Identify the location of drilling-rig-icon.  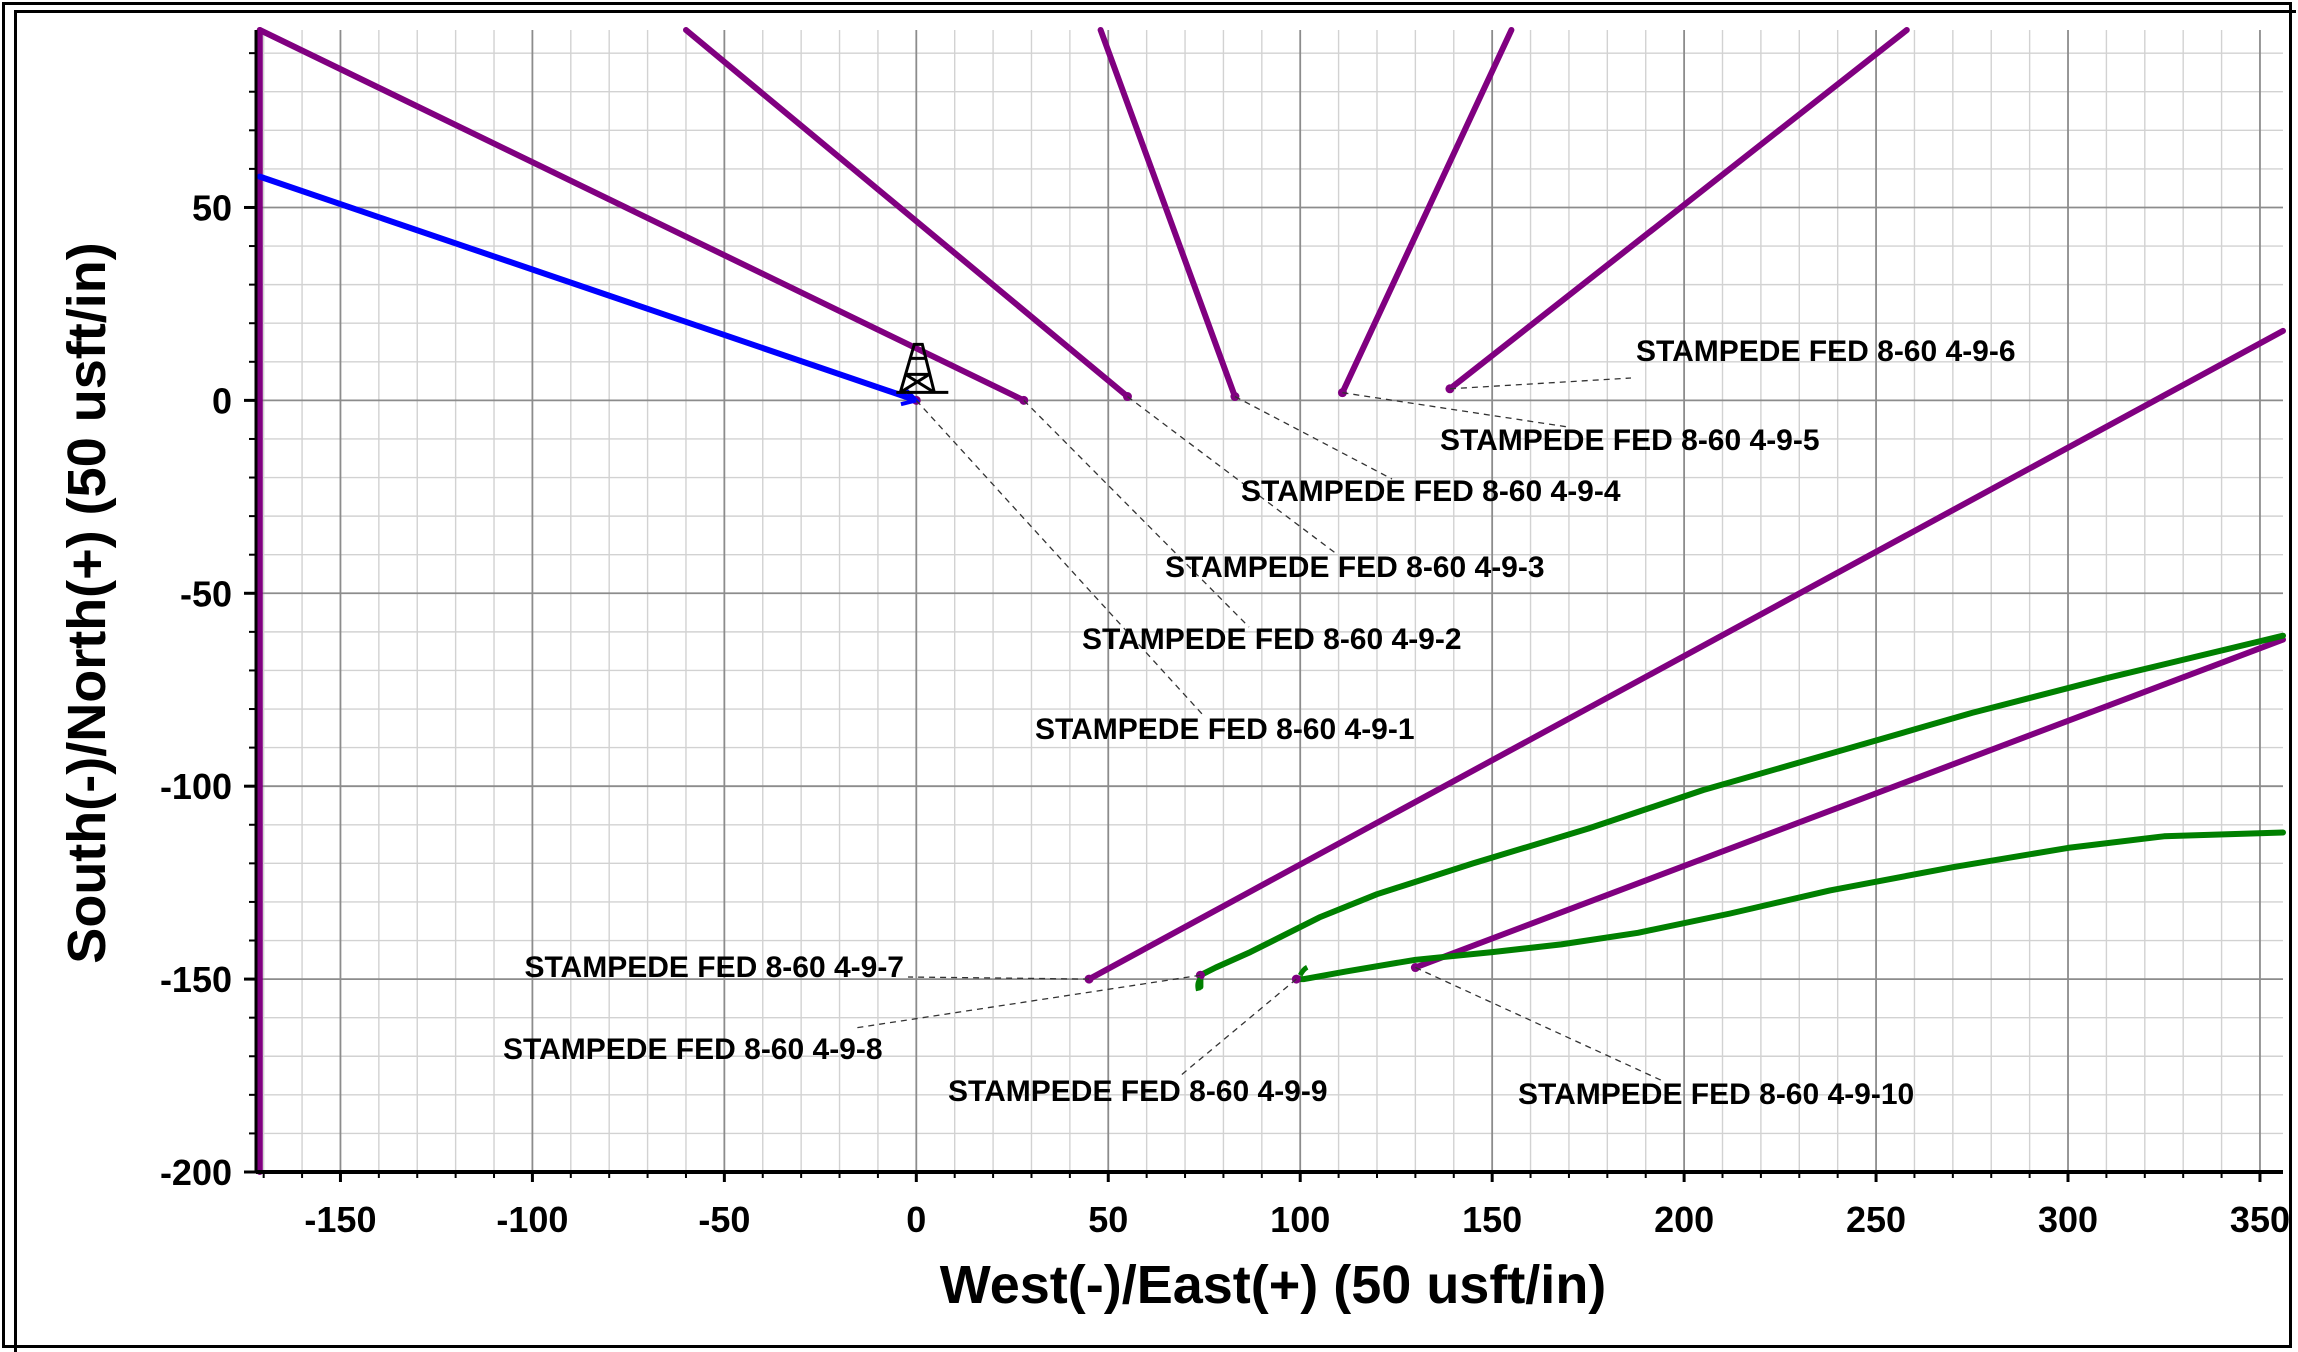
(922, 368).